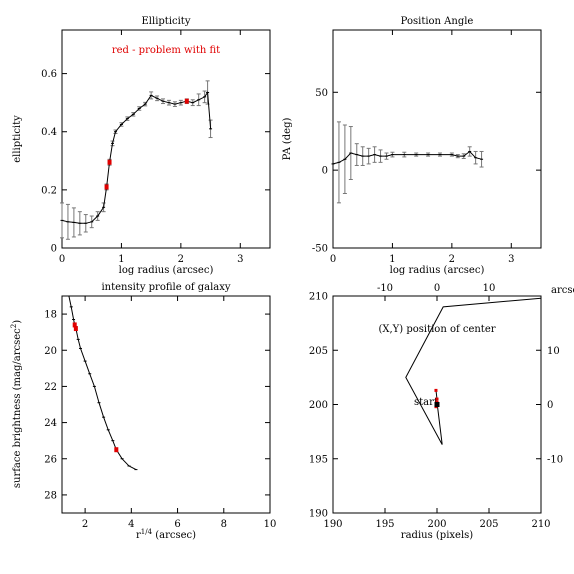 The image size is (574, 574). I want to click on x-tick-label: 210, so click(540, 524).